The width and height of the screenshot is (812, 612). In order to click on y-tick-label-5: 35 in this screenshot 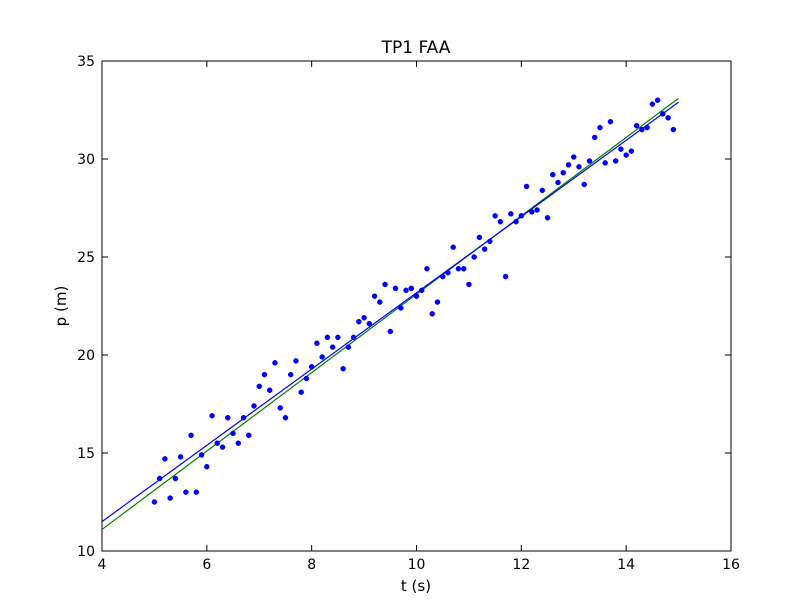, I will do `click(86, 62)`.